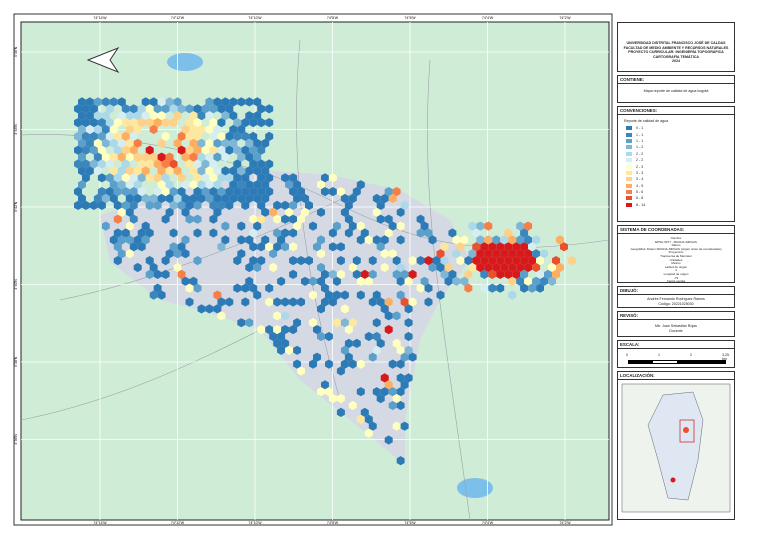 This screenshot has width=768, height=538. What do you see at coordinates (16, 206) in the screenshot?
I see `coord-label: 4°42'N` at bounding box center [16, 206].